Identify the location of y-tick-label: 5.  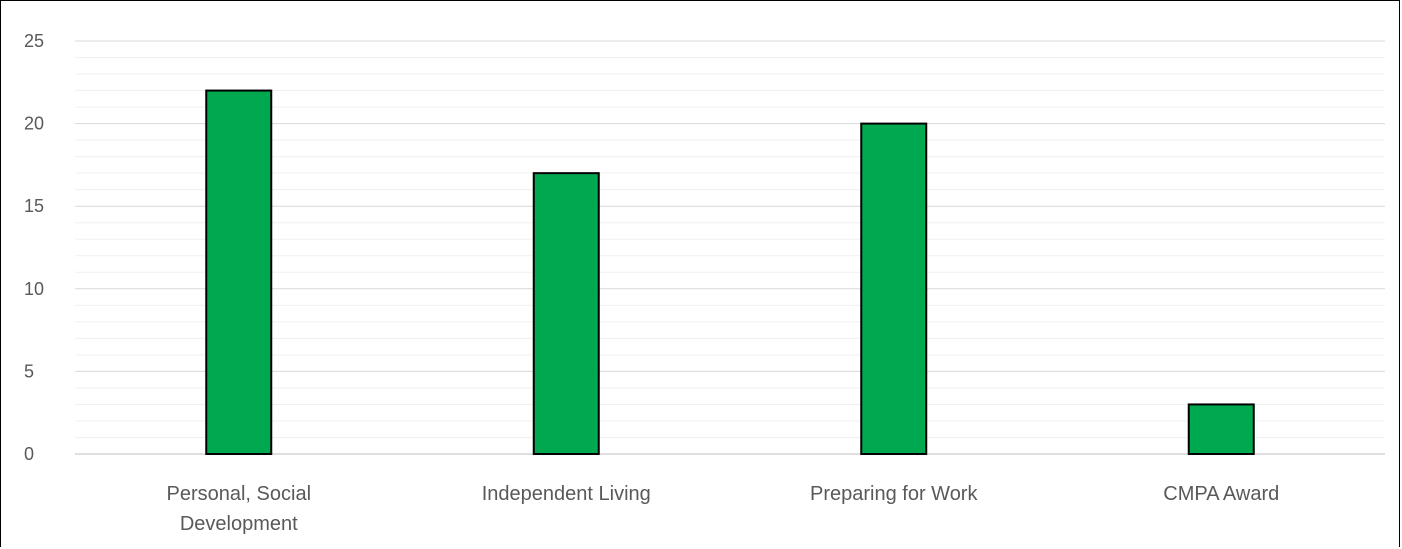
(29, 371).